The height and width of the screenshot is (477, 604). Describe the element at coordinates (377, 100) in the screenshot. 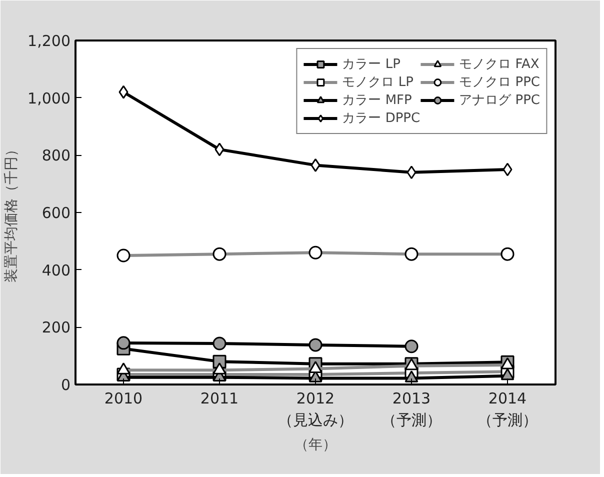

I see `legend-label: カラー MFP` at that location.